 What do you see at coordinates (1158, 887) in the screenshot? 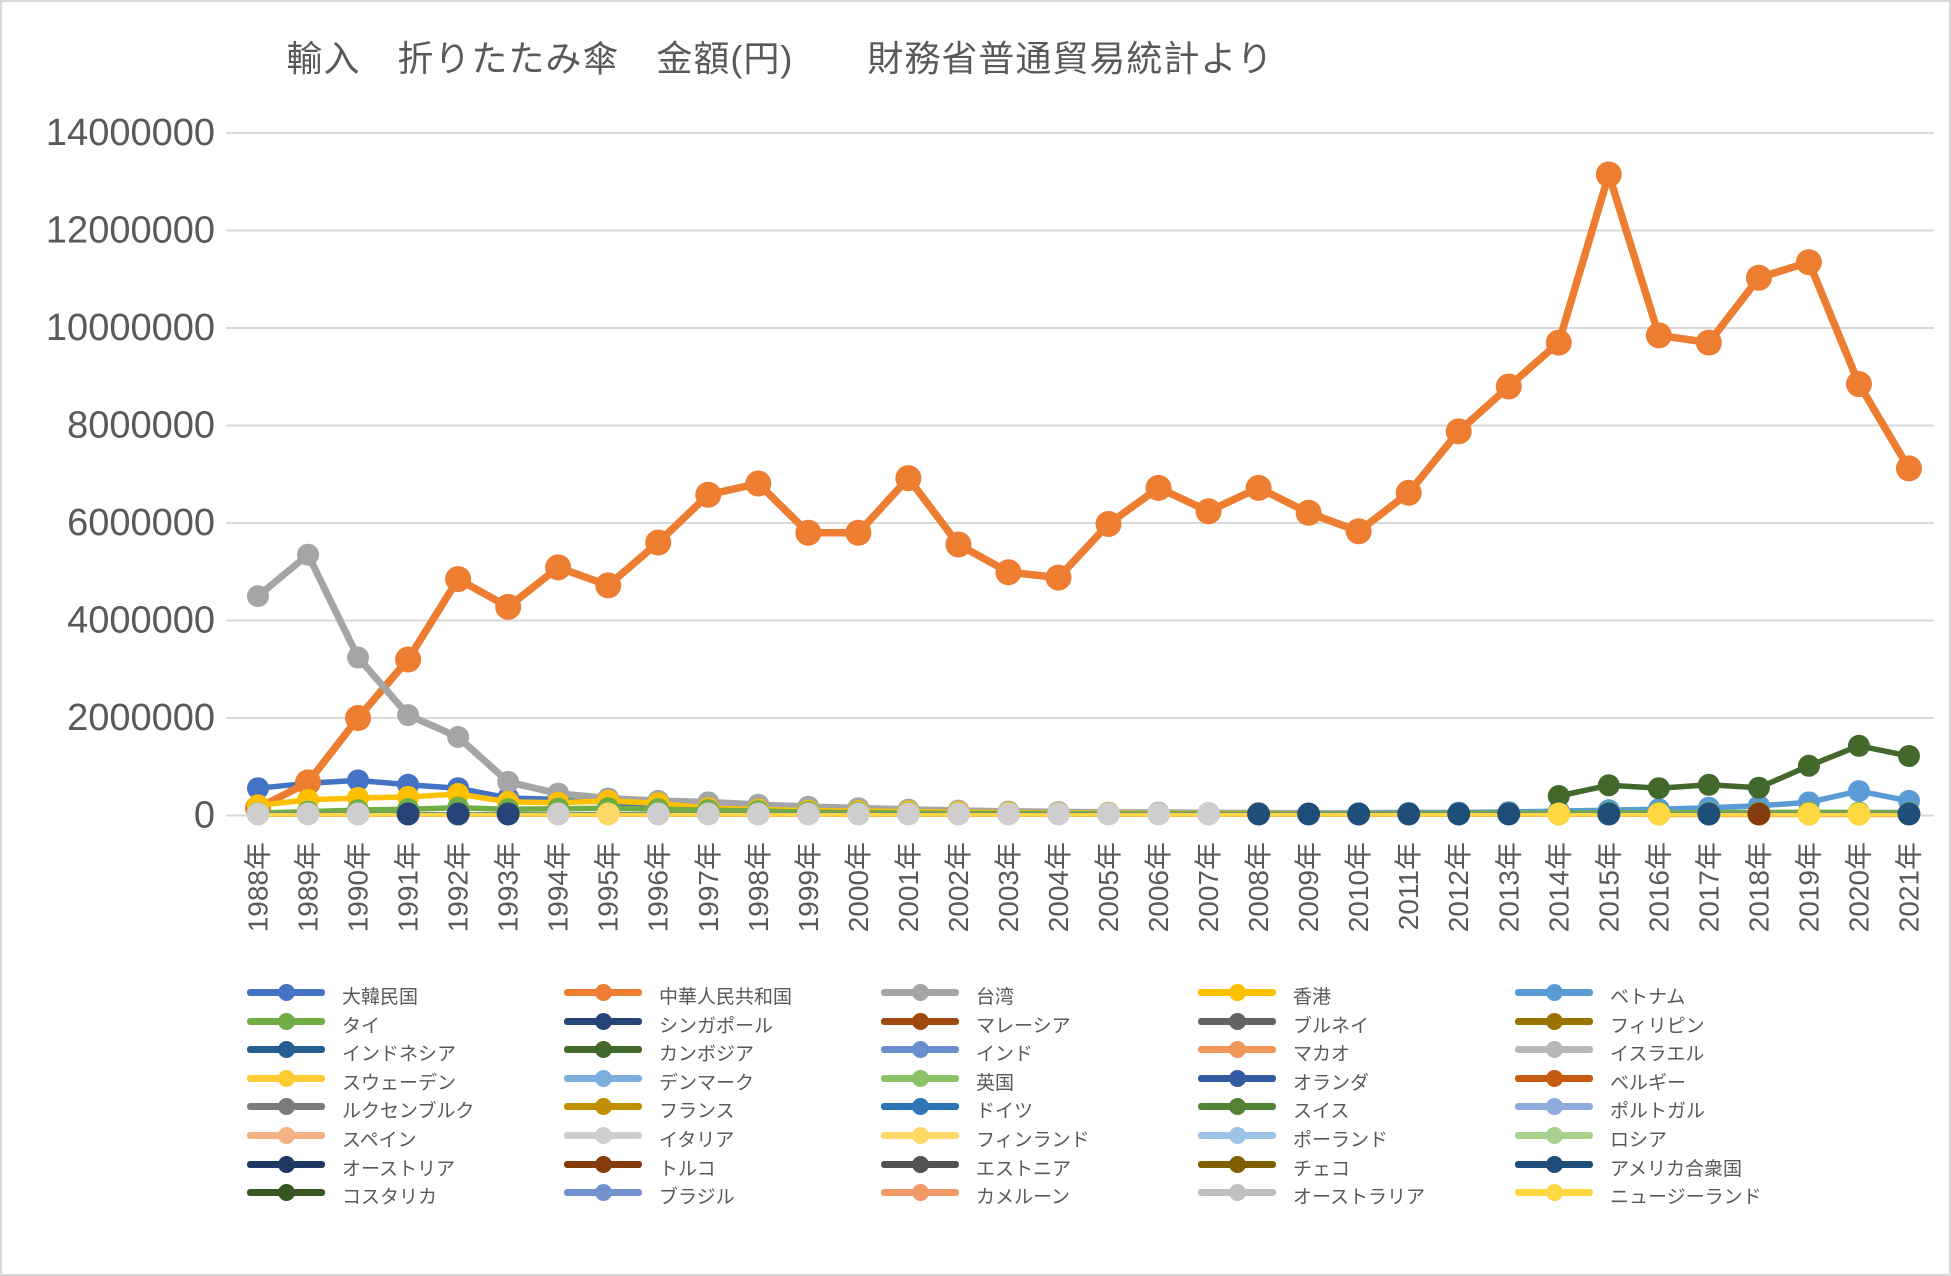
I see `x-axis-tick-label: 2006年` at bounding box center [1158, 887].